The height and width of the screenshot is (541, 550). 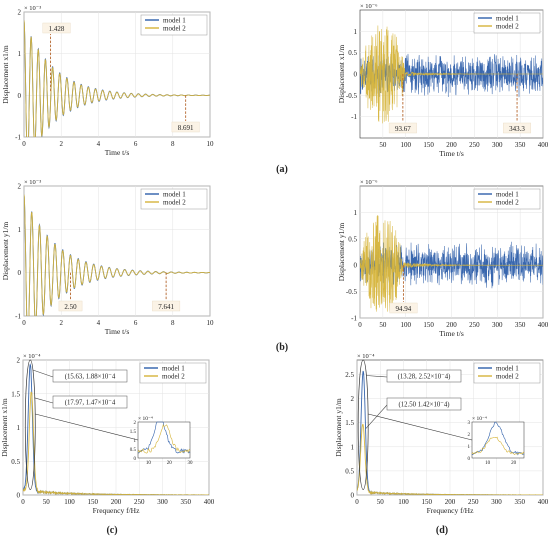 I want to click on inset-x-tick: 10, so click(x=149, y=463).